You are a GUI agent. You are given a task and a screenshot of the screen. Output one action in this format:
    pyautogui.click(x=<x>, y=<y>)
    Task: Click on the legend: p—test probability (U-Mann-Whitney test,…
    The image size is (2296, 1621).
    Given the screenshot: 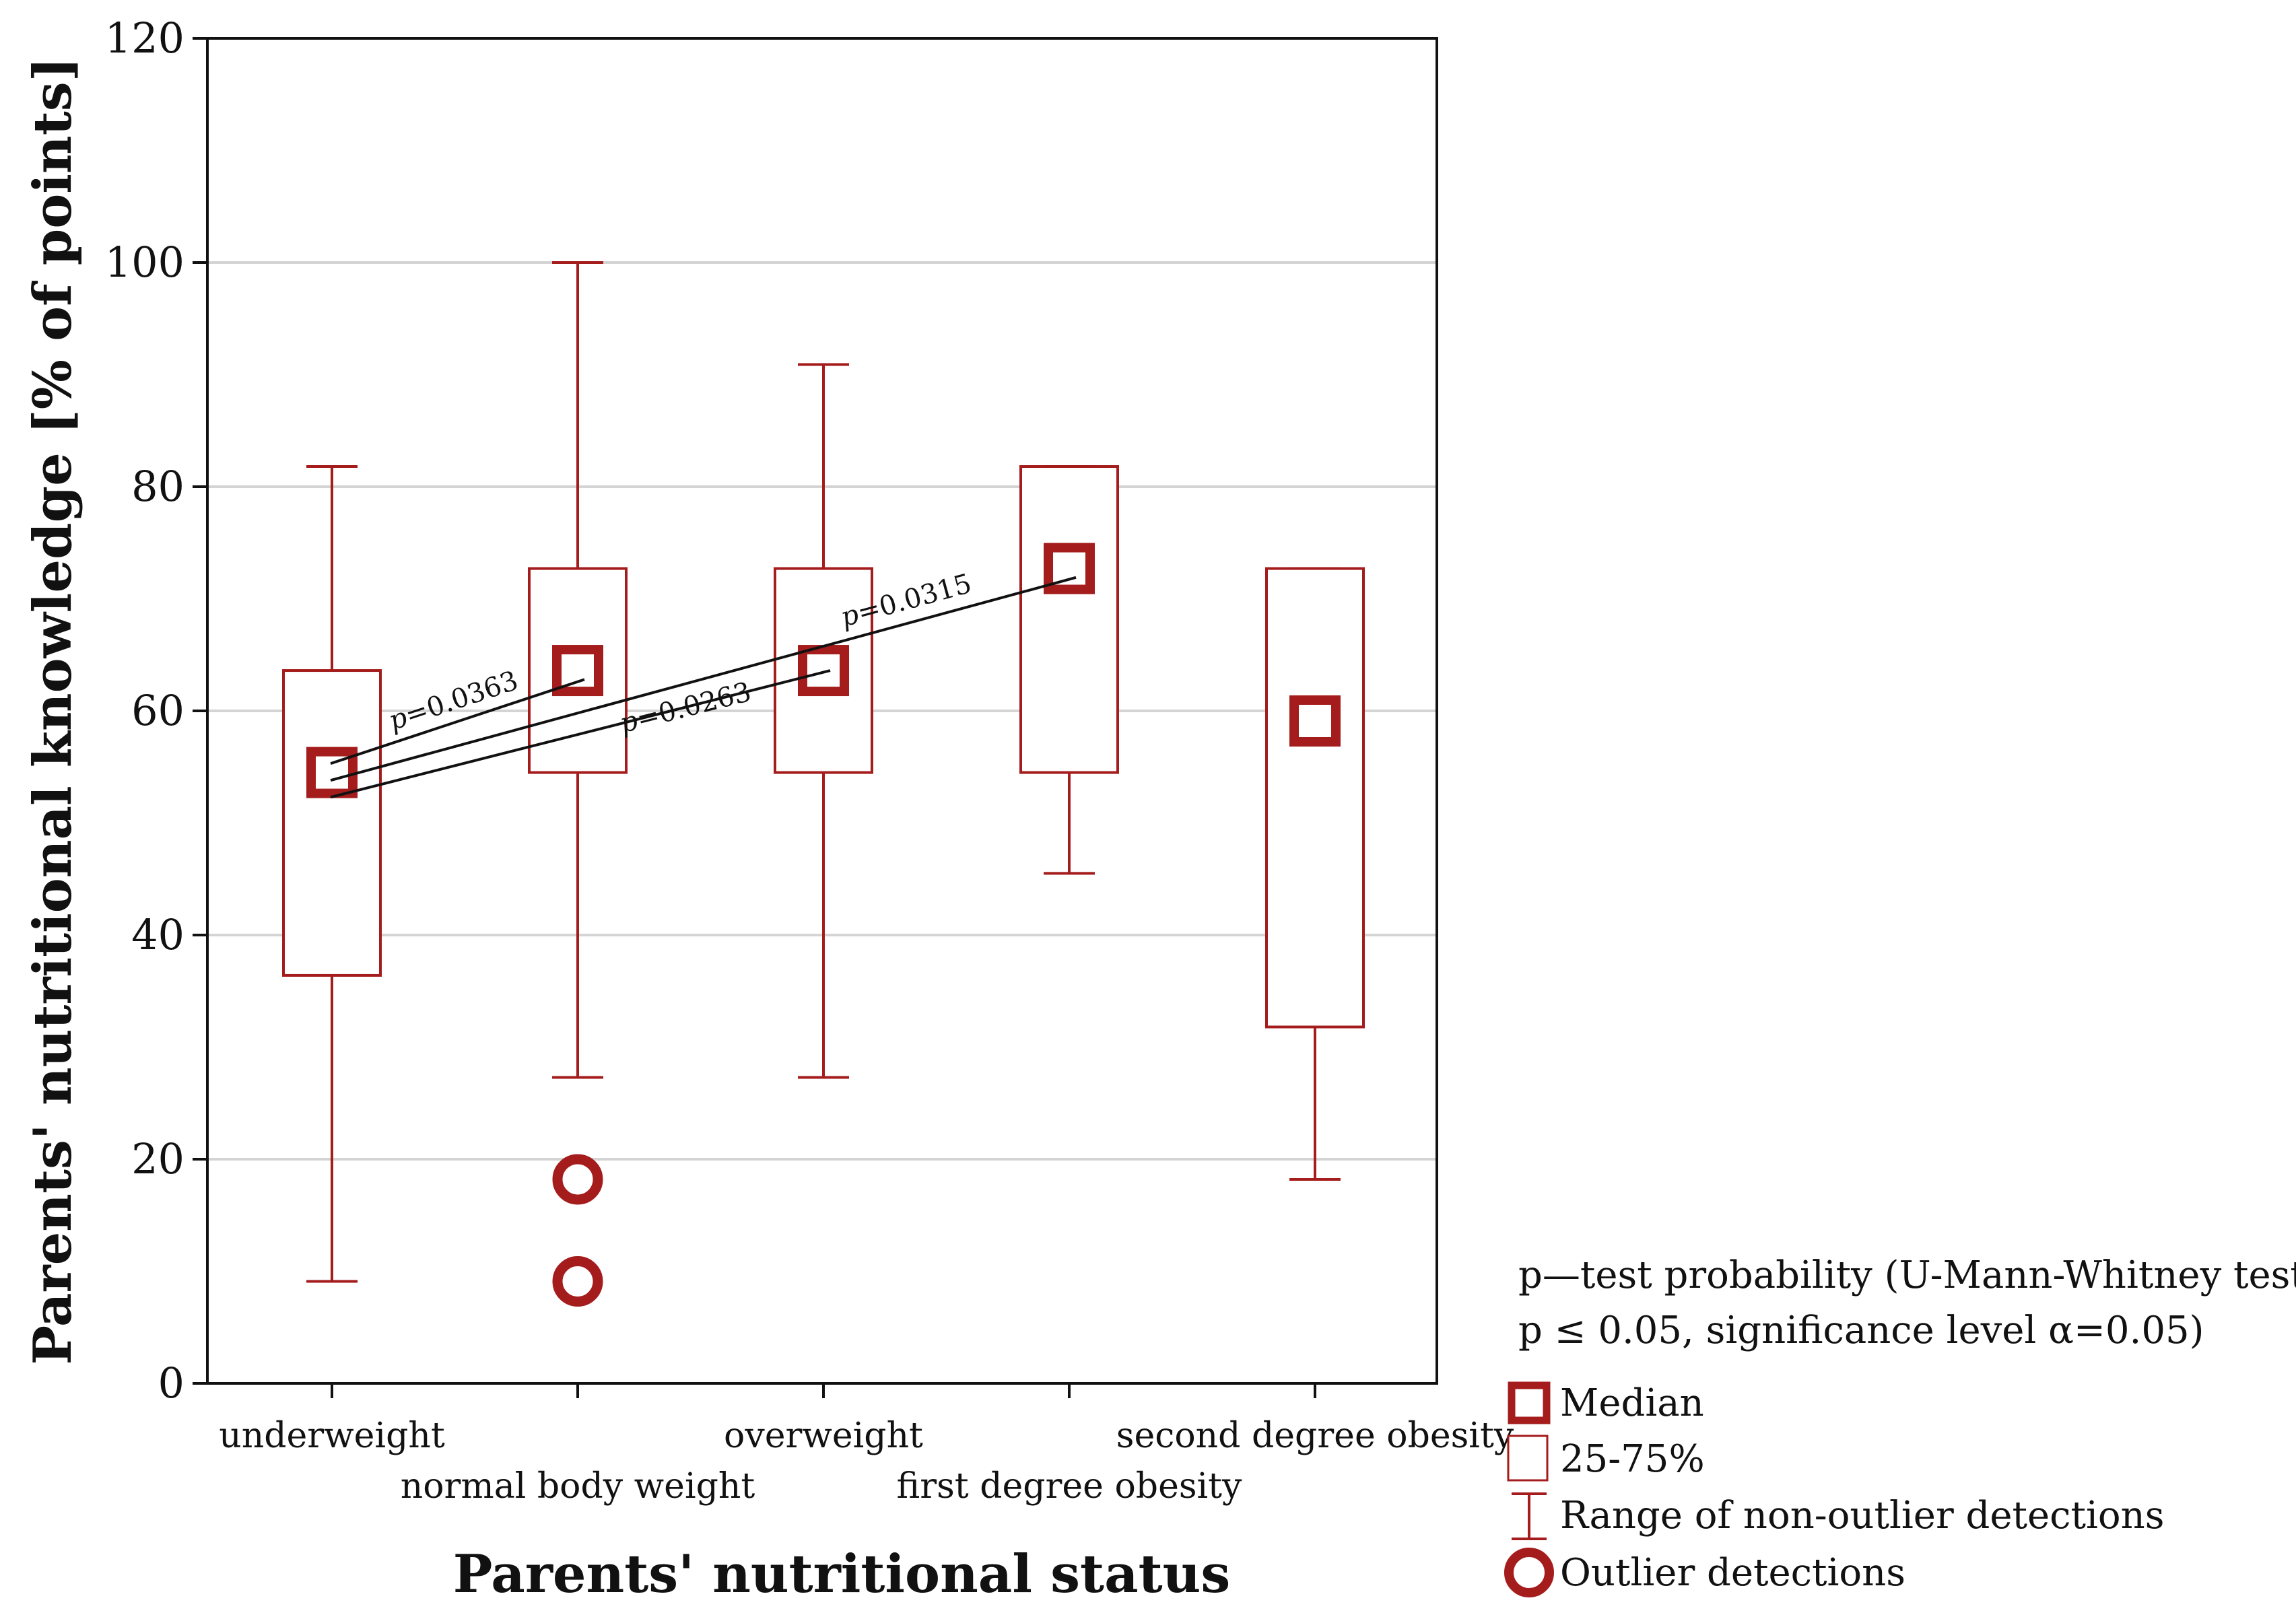 What is the action you would take?
    pyautogui.click(x=1900, y=1425)
    